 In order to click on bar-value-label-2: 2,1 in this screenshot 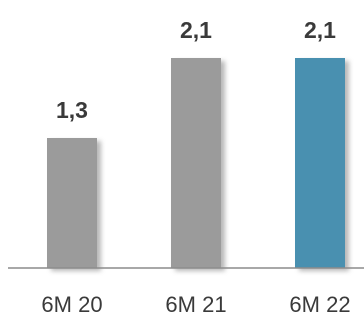, I will do `click(320, 30)`.